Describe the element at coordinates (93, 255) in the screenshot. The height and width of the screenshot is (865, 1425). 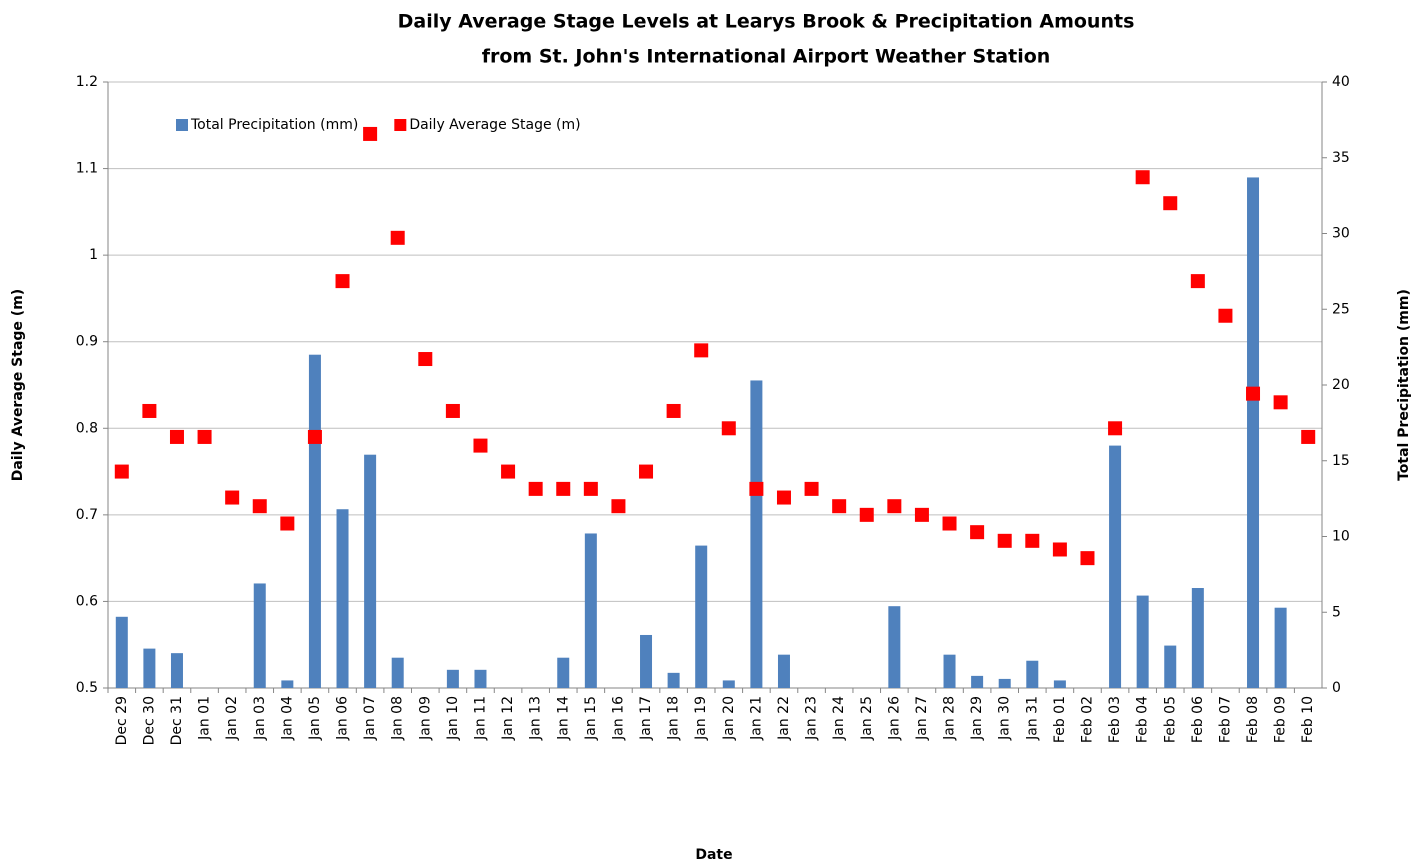
I see `y-tick-label: 1` at that location.